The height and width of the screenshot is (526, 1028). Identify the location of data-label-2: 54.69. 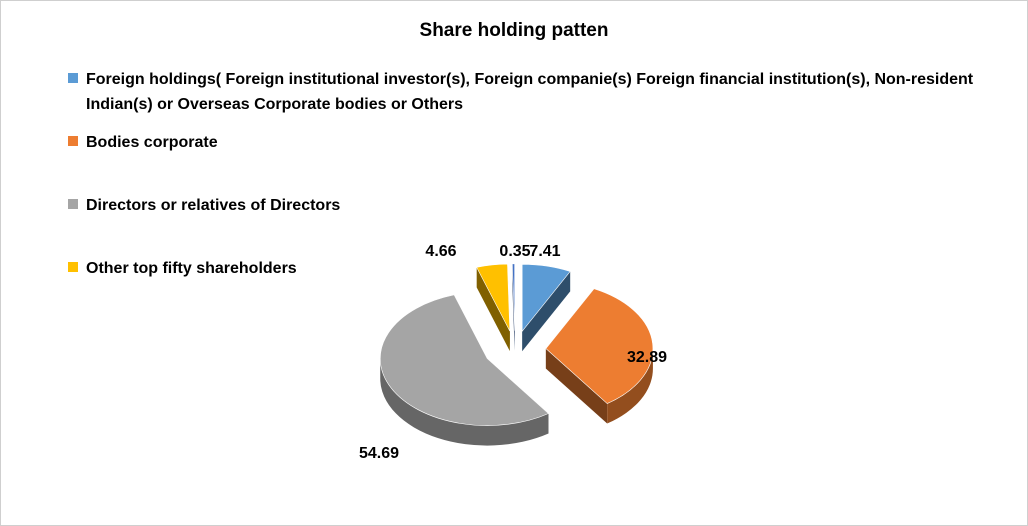
(379, 453).